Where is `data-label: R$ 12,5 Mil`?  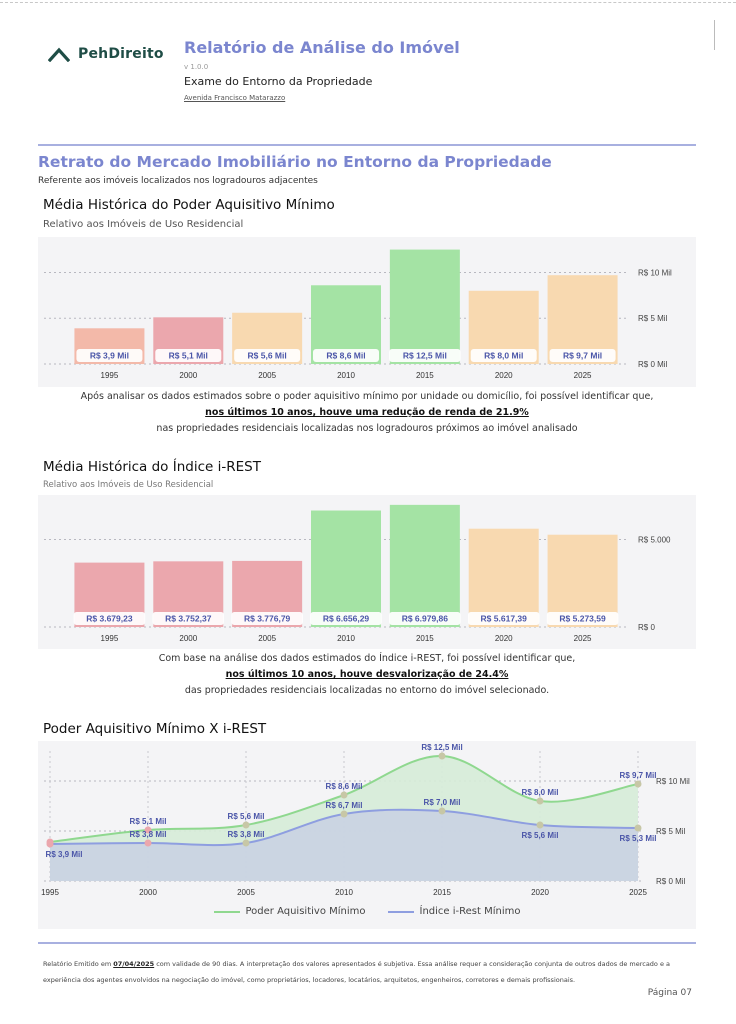
data-label: R$ 12,5 Mil is located at coordinates (425, 356).